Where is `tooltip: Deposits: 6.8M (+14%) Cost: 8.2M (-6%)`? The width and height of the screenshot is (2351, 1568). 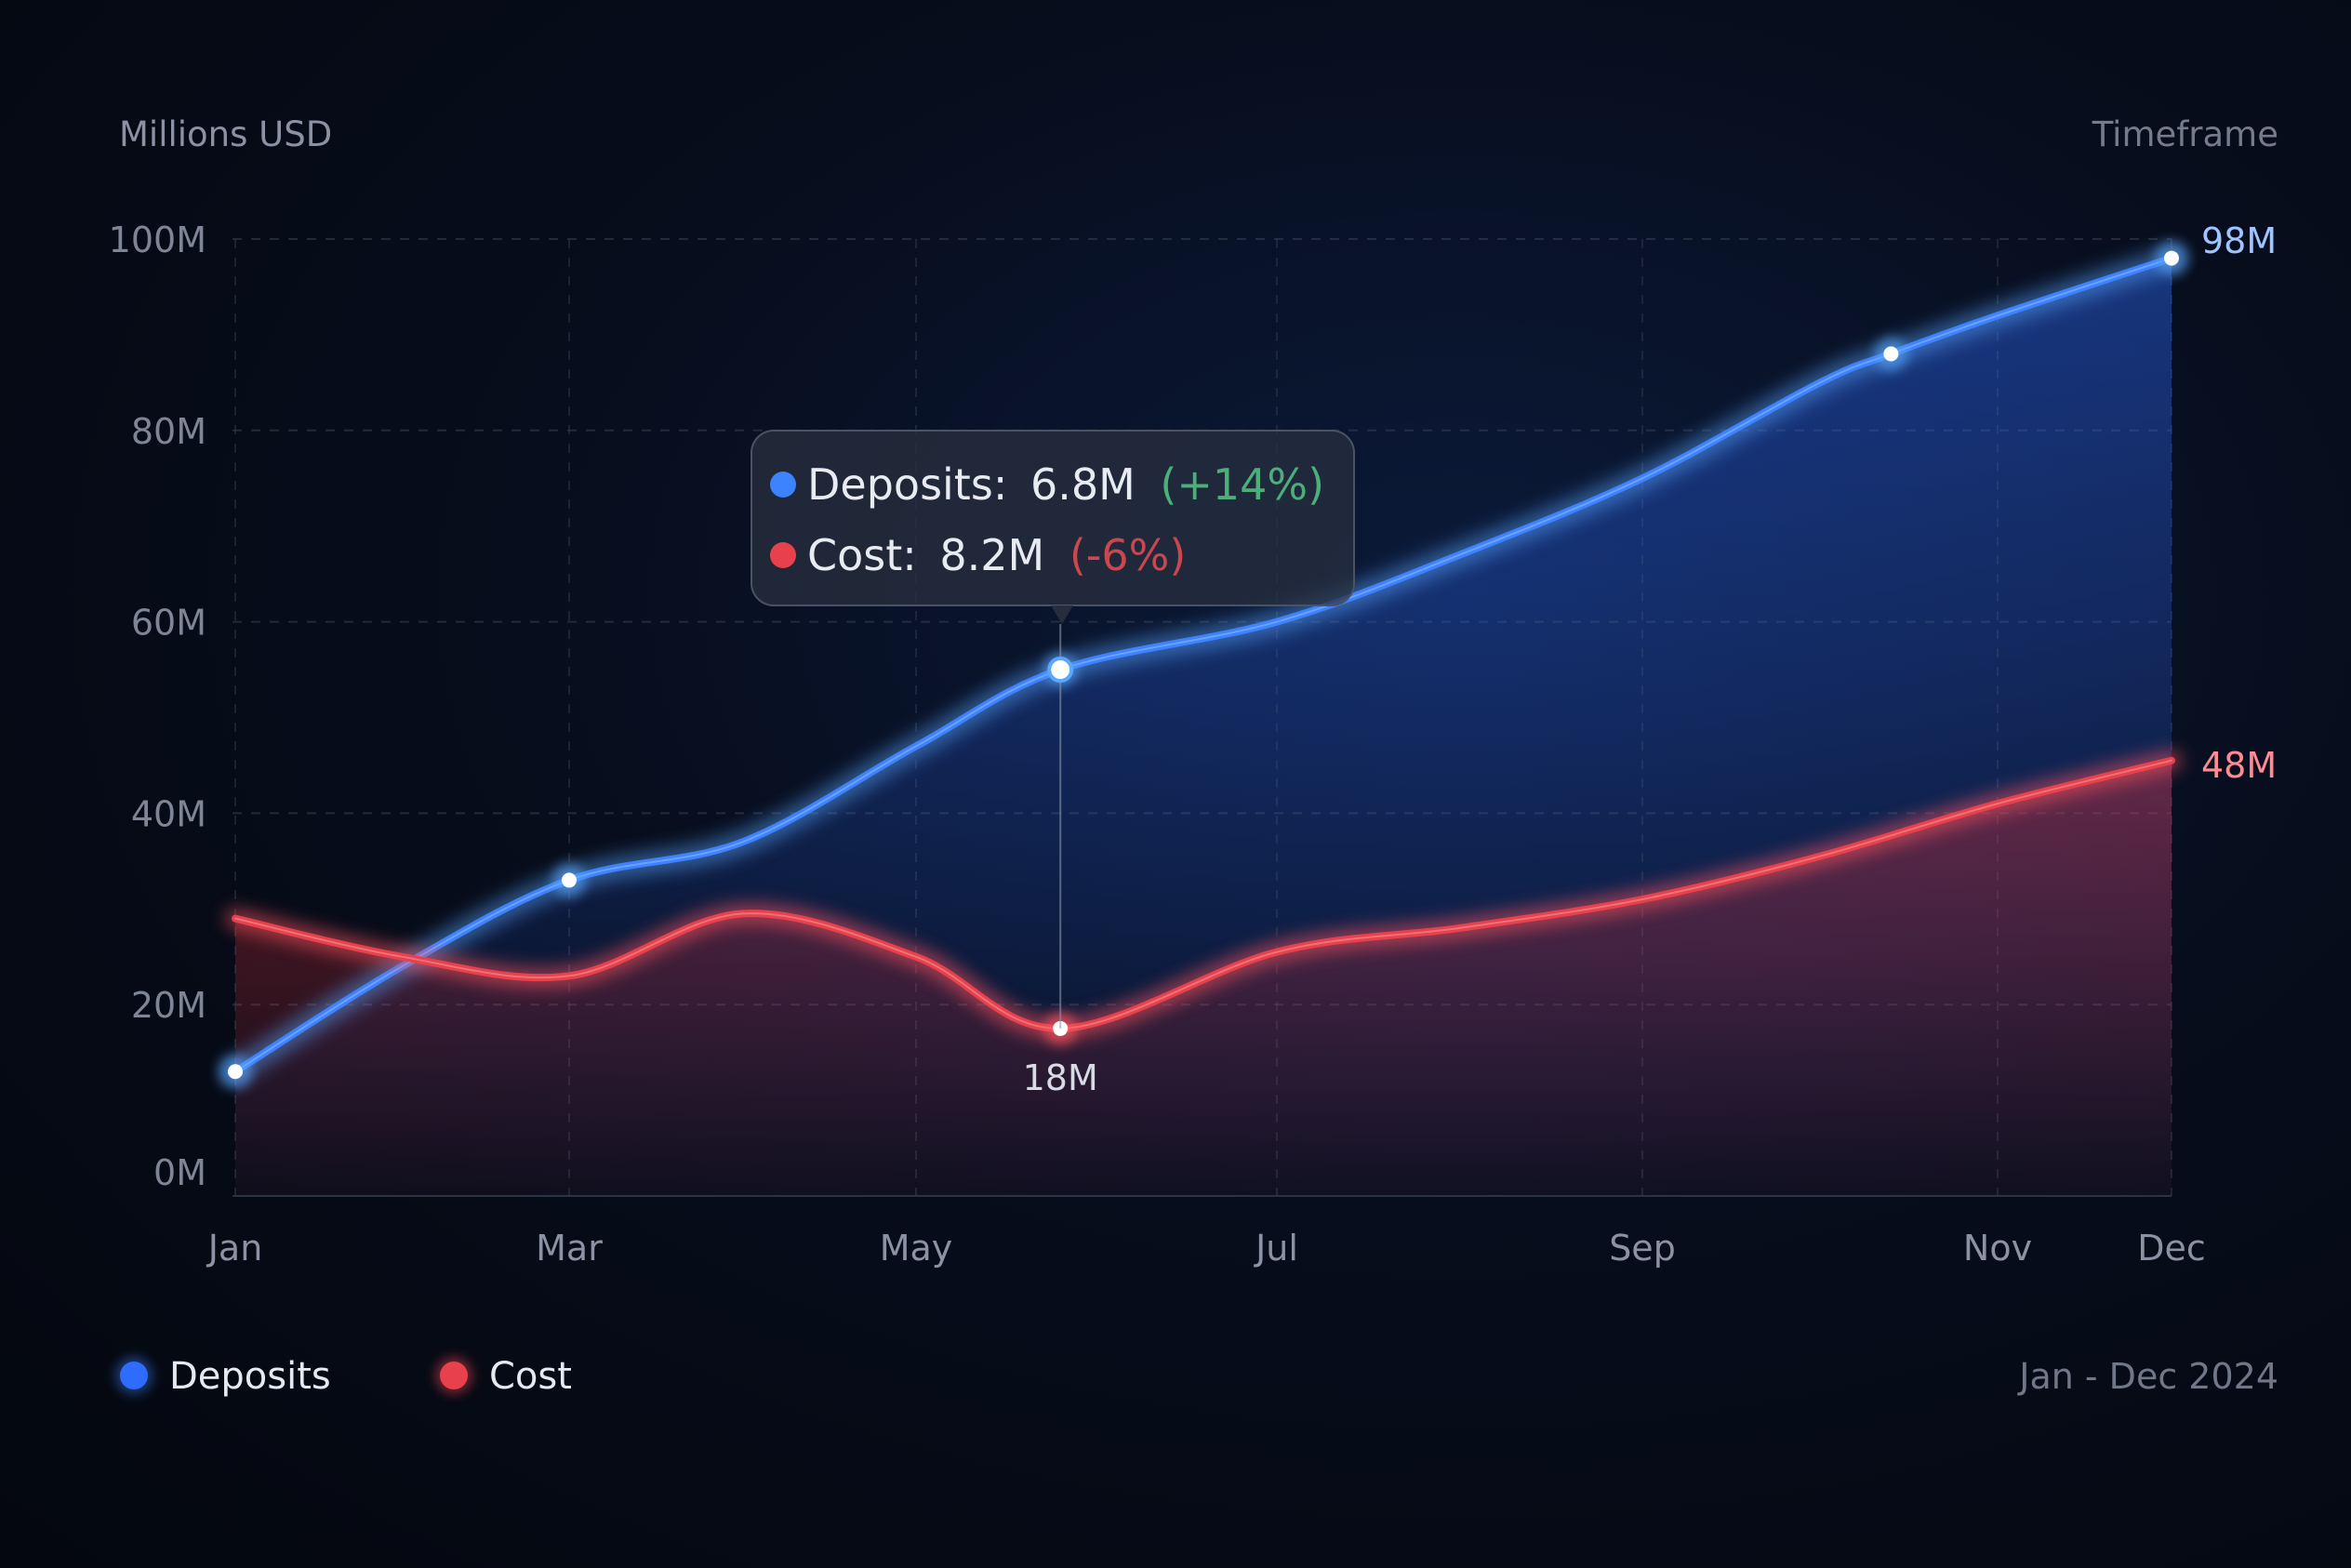 tooltip: Deposits: 6.8M (+14%) Cost: 8.2M (-6%) is located at coordinates (1052, 527).